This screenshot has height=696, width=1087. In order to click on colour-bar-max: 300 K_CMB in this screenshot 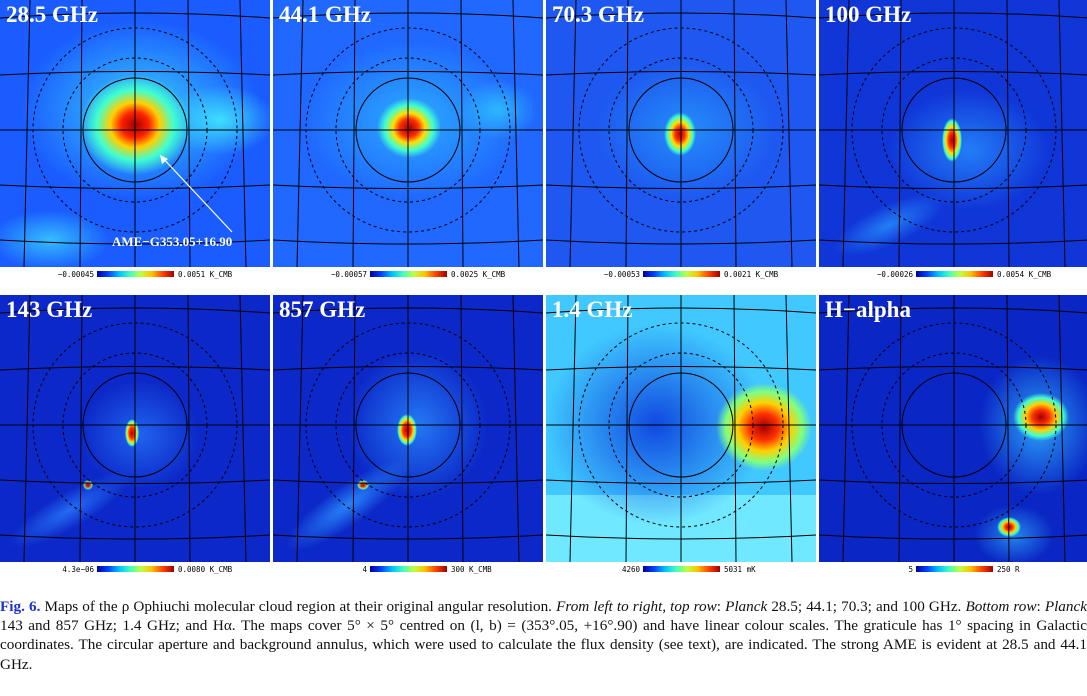, I will do `click(471, 569)`.